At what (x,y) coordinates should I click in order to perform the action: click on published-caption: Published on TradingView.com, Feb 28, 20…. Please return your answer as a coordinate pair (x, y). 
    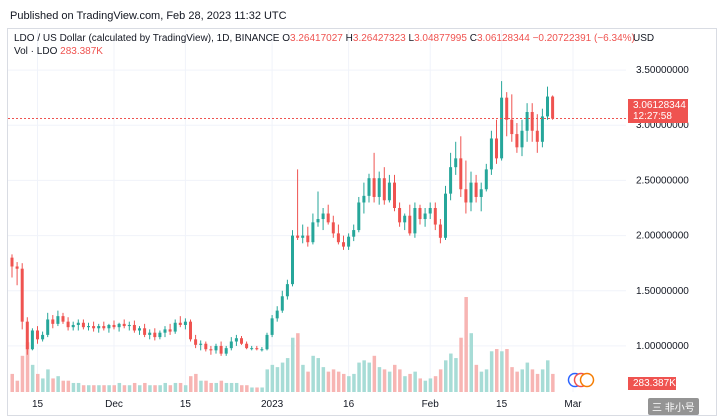
    Looking at the image, I should click on (148, 16).